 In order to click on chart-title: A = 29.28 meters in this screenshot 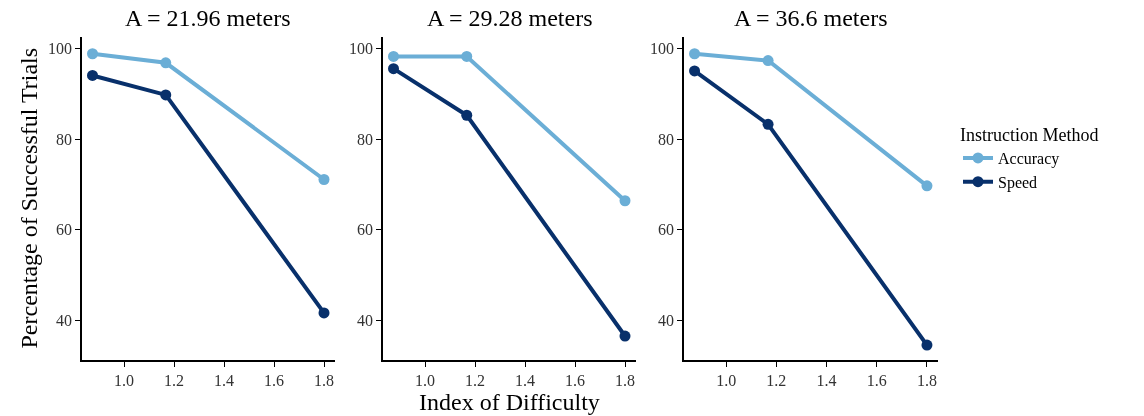, I will do `click(510, 18)`.